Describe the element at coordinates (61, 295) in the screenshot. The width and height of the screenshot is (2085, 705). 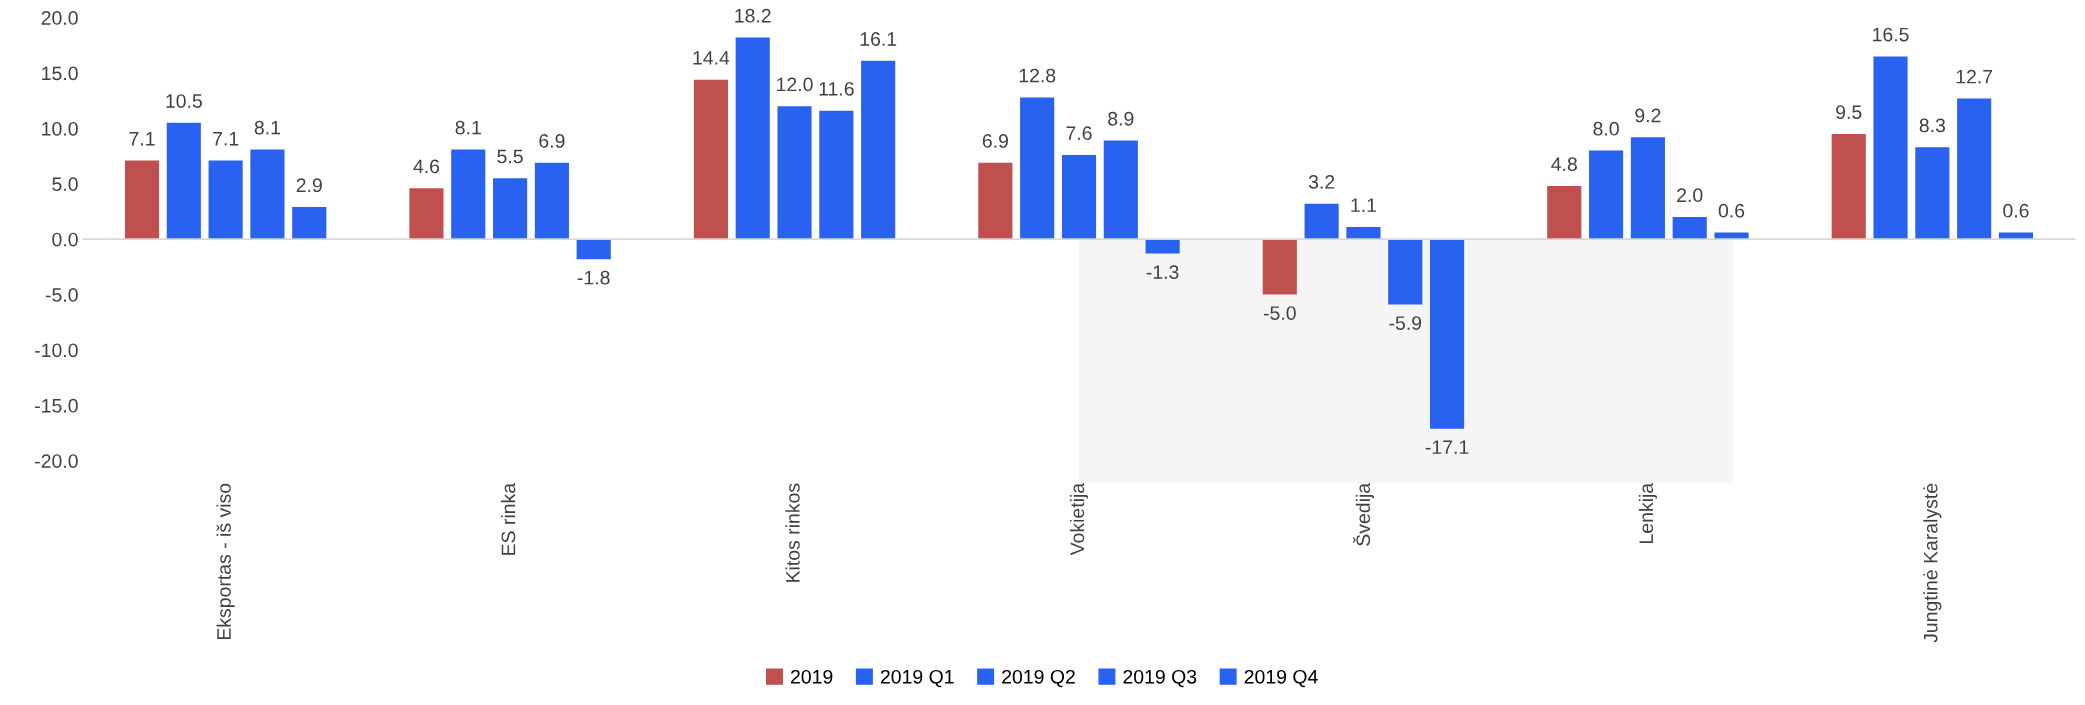
I see `y-tick-label: -5.0` at that location.